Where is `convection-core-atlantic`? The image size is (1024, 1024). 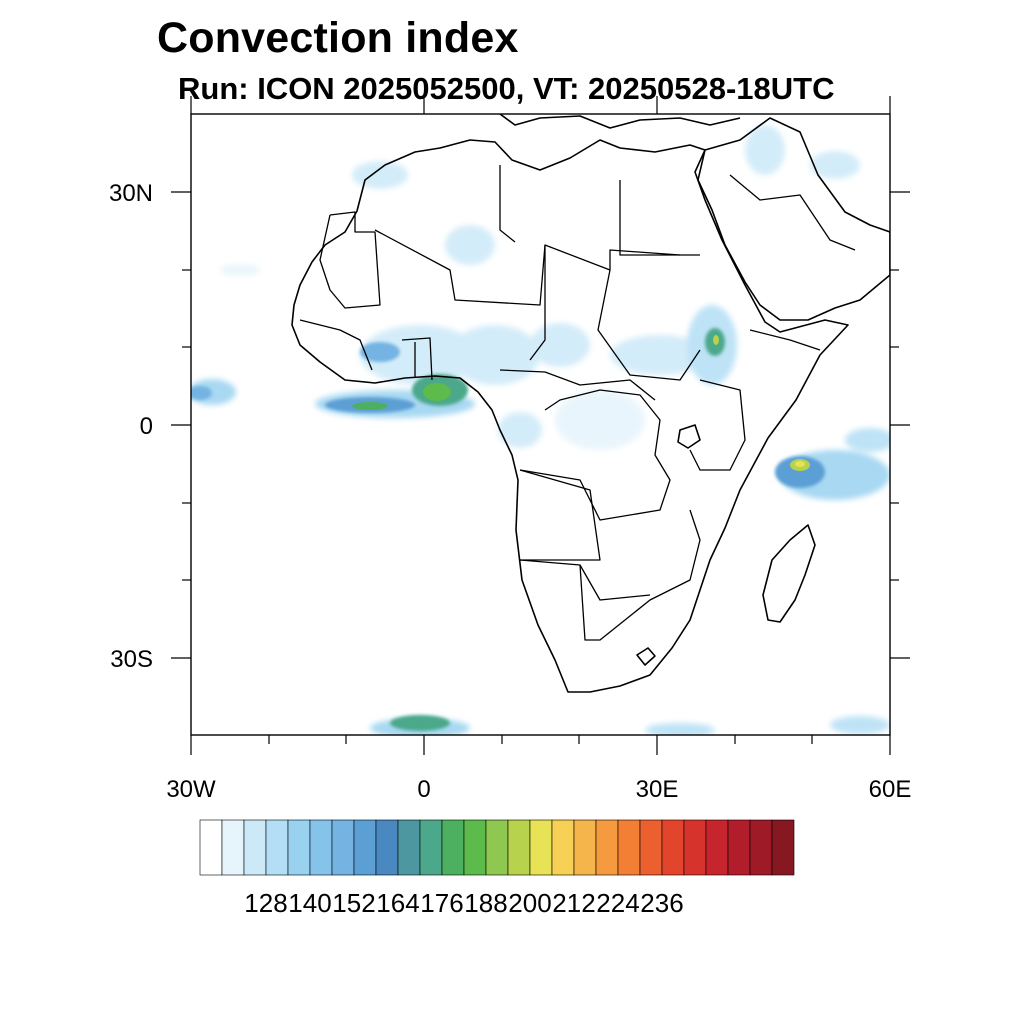
convection-core-atlantic is located at coordinates (201, 393).